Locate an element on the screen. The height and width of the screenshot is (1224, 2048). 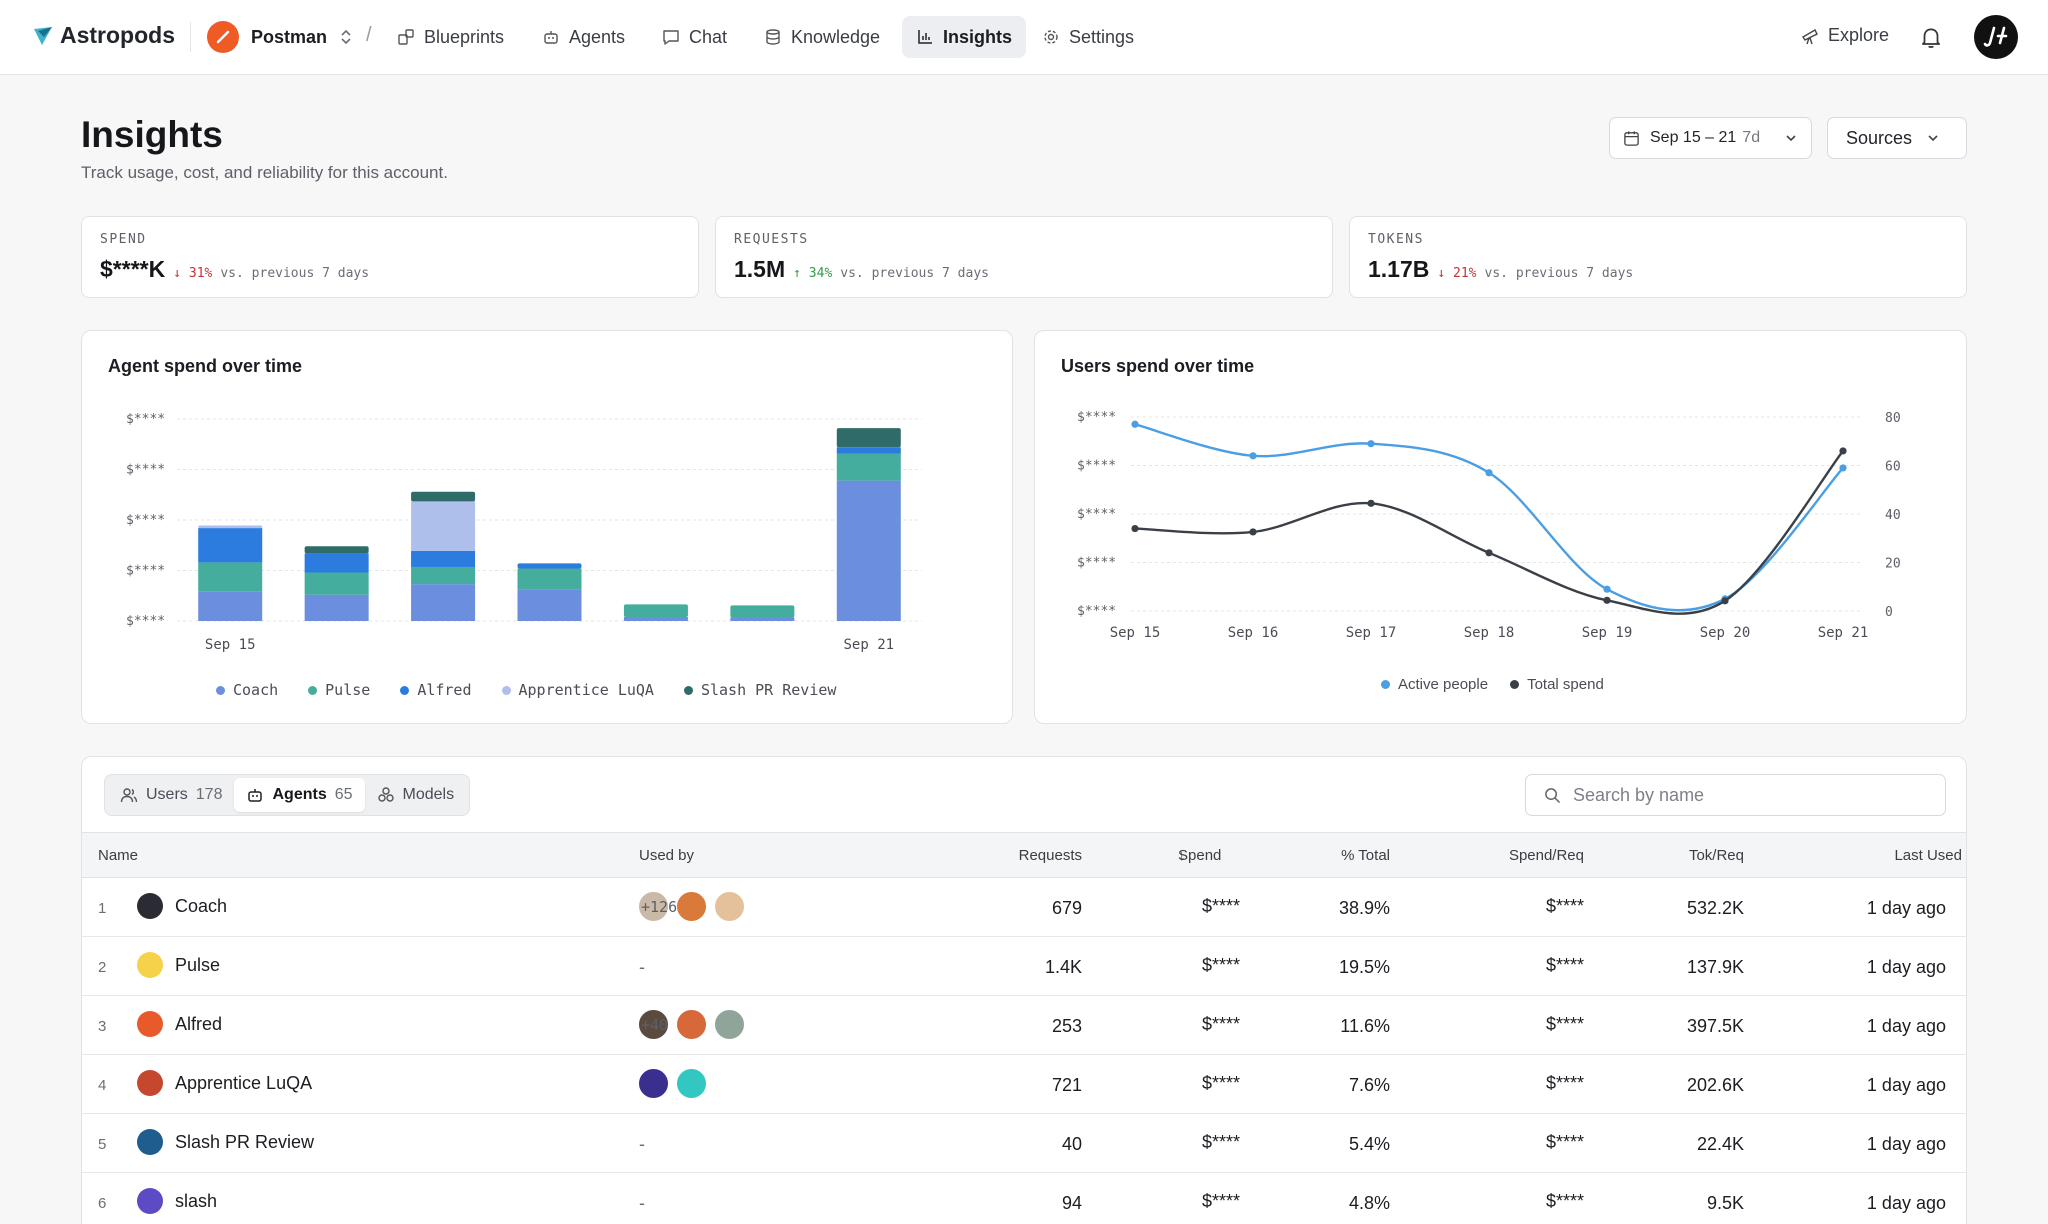
col-used-by: Used by is located at coordinates (667, 855).